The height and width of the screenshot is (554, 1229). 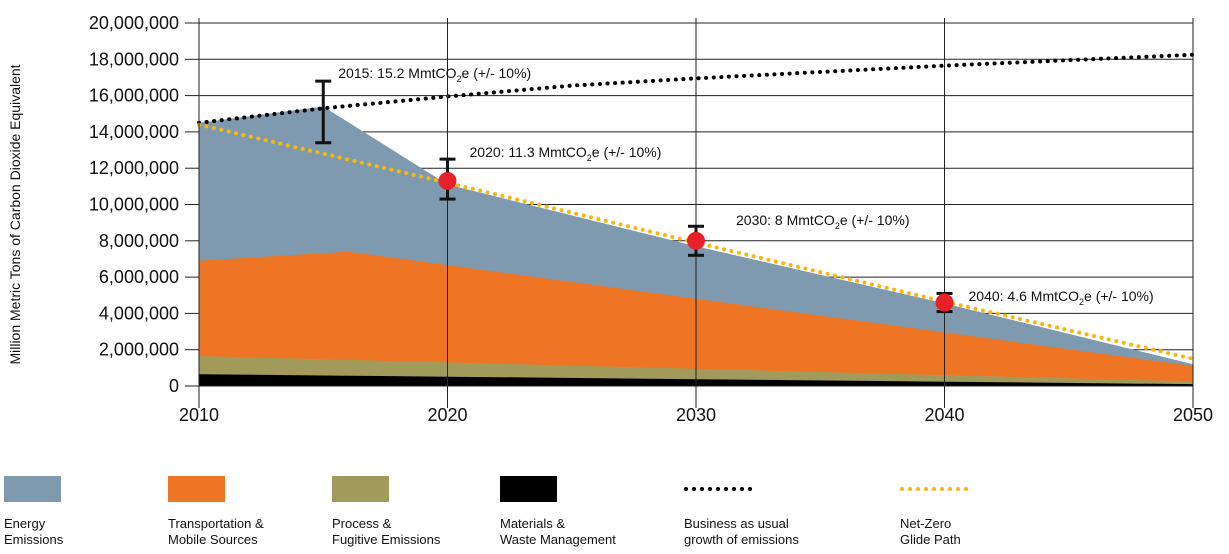 What do you see at coordinates (736, 523) in the screenshot?
I see `legend-label-line1: Business as usual` at bounding box center [736, 523].